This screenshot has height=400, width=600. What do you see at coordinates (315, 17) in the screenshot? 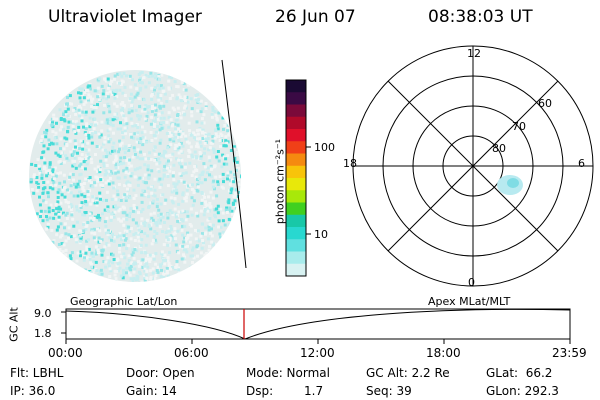
I see `date-label: 26 Jun 07` at bounding box center [315, 17].